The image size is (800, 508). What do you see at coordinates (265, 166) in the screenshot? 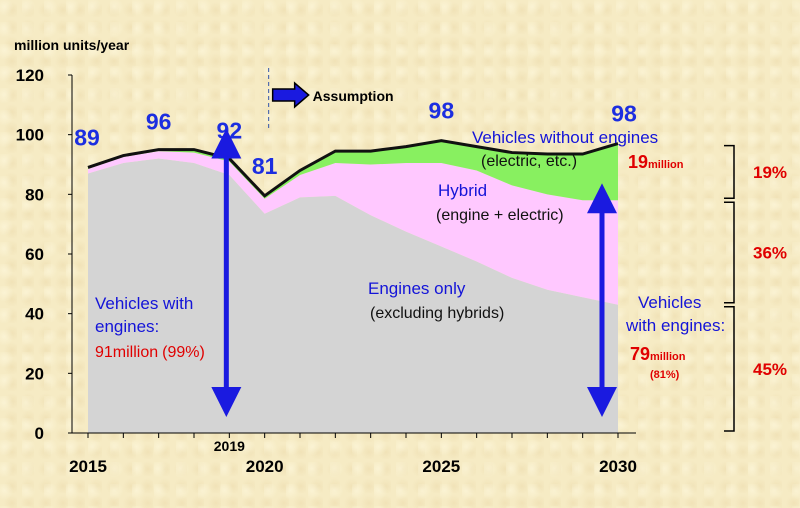
I see `total-label-2020: 81` at bounding box center [265, 166].